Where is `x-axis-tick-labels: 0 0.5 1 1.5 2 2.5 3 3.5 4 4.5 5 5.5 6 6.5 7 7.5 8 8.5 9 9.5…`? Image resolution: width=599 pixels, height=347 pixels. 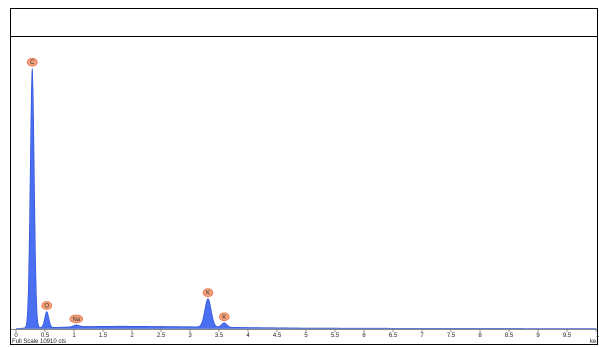
x-axis-tick-labels: 0 0.5 1 1.5 2 2.5 3 3.5 4 4.5 5 5.5 6 6.5 7 7.5 8 8.5 9 9.5… is located at coordinates (306, 336).